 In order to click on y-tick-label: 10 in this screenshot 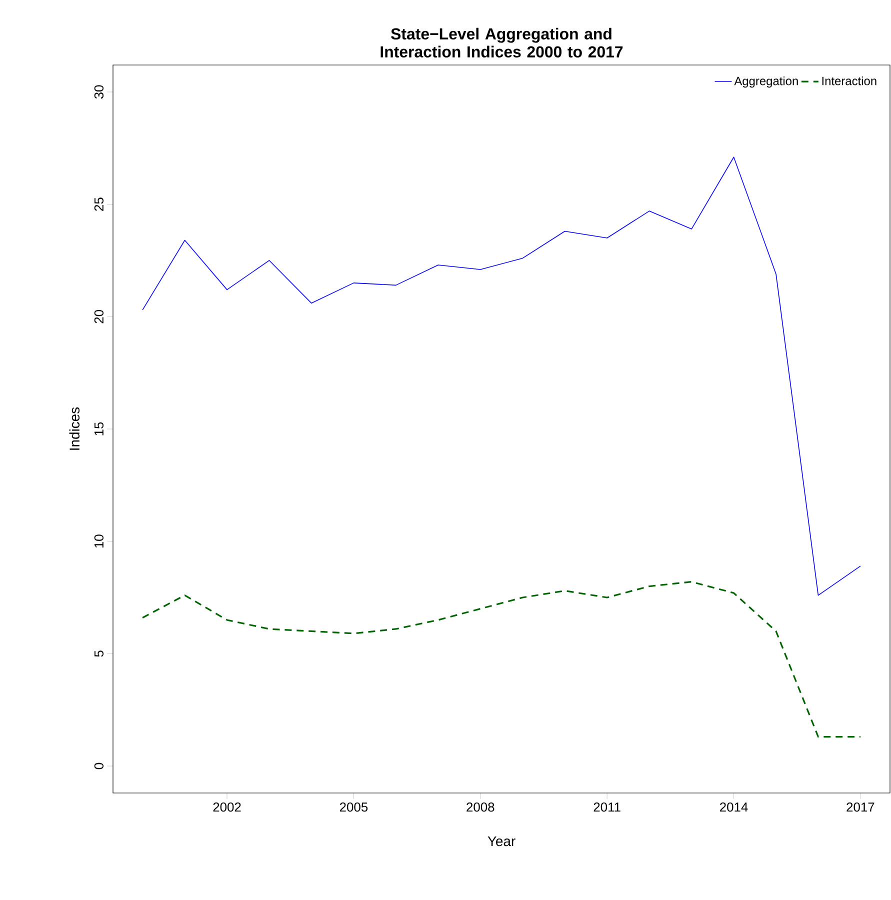, I will do `click(99, 541)`.